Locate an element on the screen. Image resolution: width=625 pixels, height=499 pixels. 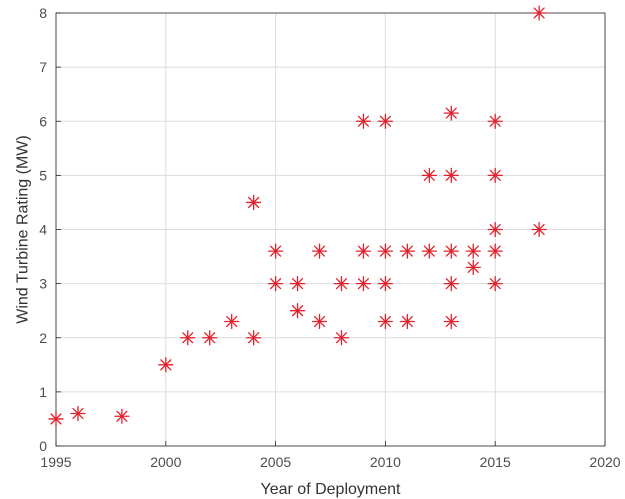
x-tick-label: 2005 is located at coordinates (275, 462).